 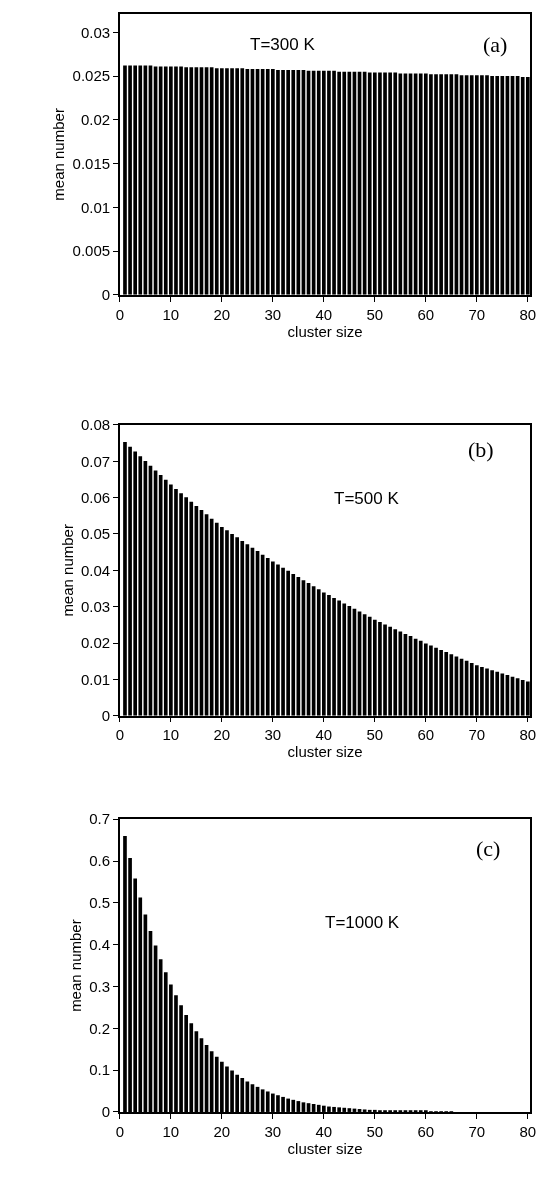 What do you see at coordinates (100, 944) in the screenshot?
I see `y-tick-label: 0.4` at bounding box center [100, 944].